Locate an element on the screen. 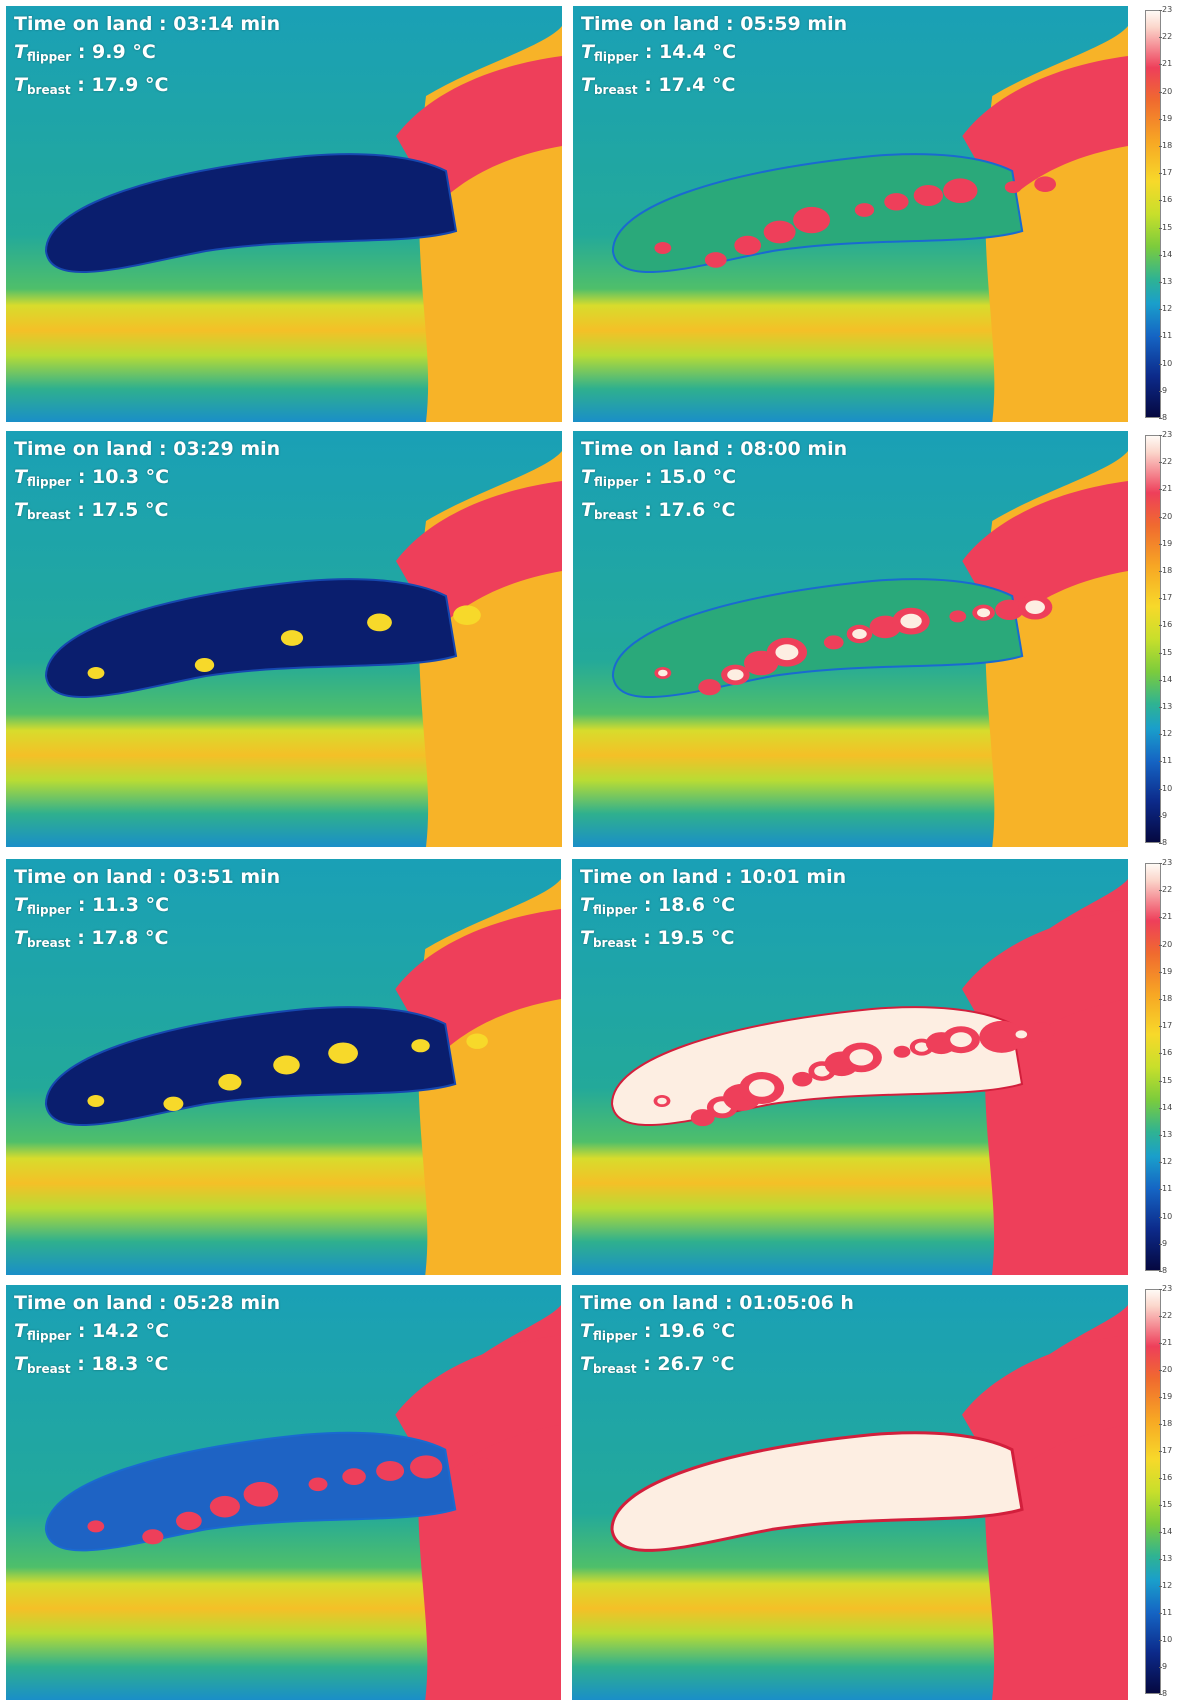 This screenshot has height=1700, width=1192. flipper-temp-value: 18.6 is located at coordinates (681, 905).